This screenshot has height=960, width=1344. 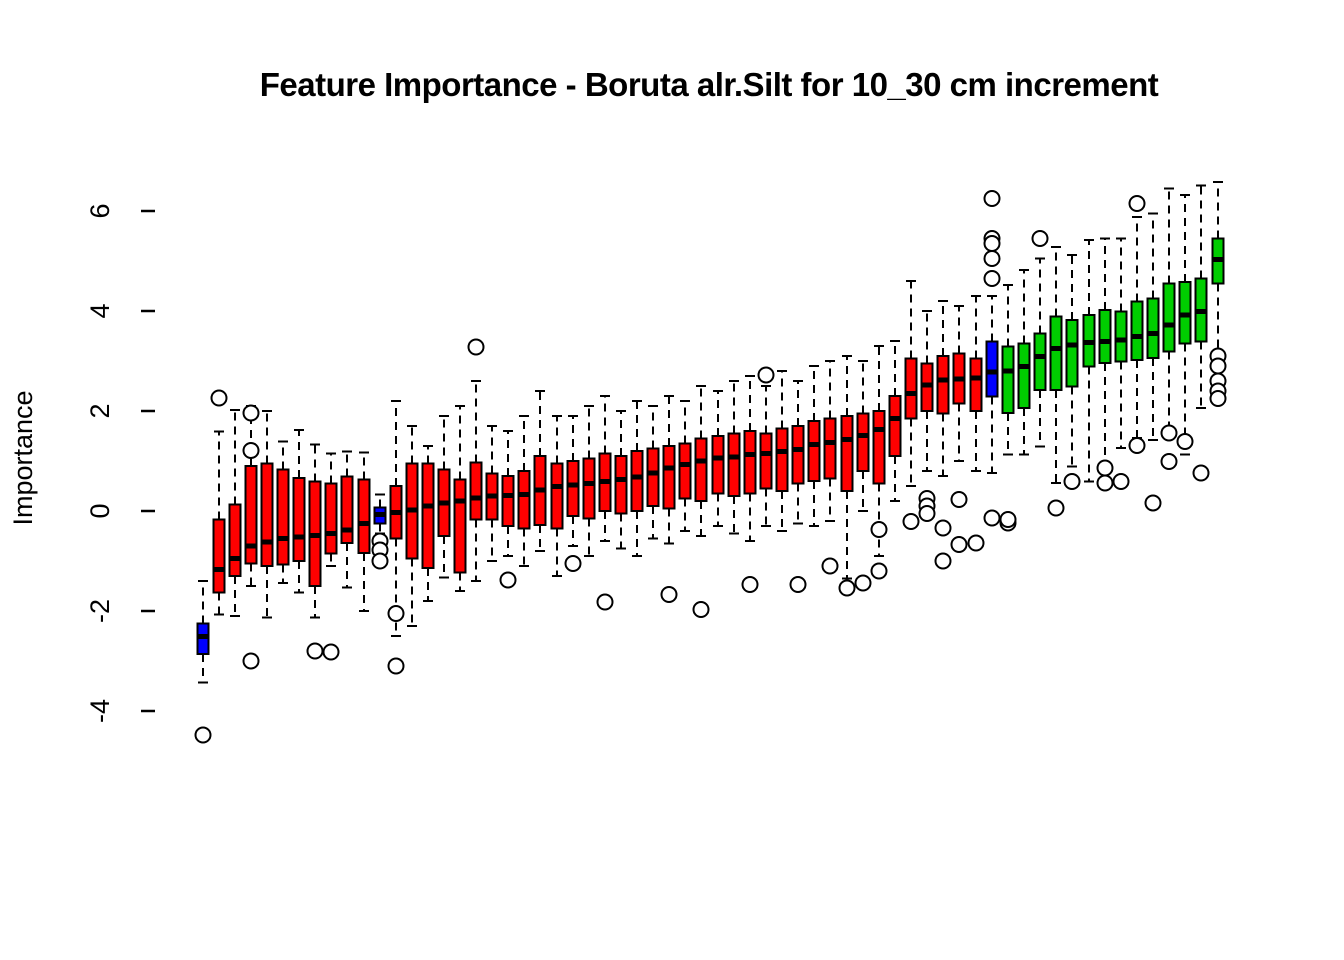 I want to click on y-axis-tick-label: -2, so click(x=100, y=611).